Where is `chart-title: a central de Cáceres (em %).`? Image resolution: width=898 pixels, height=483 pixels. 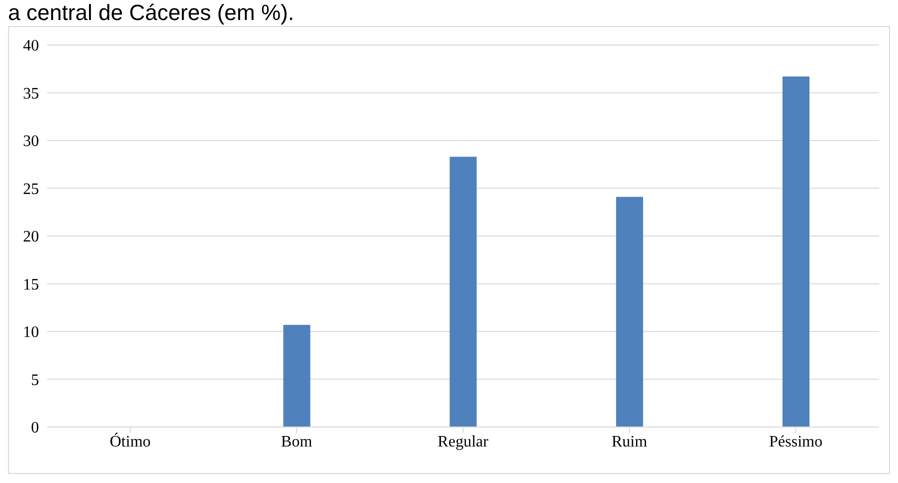
chart-title: a central de Cáceres (em %). is located at coordinates (152, 13).